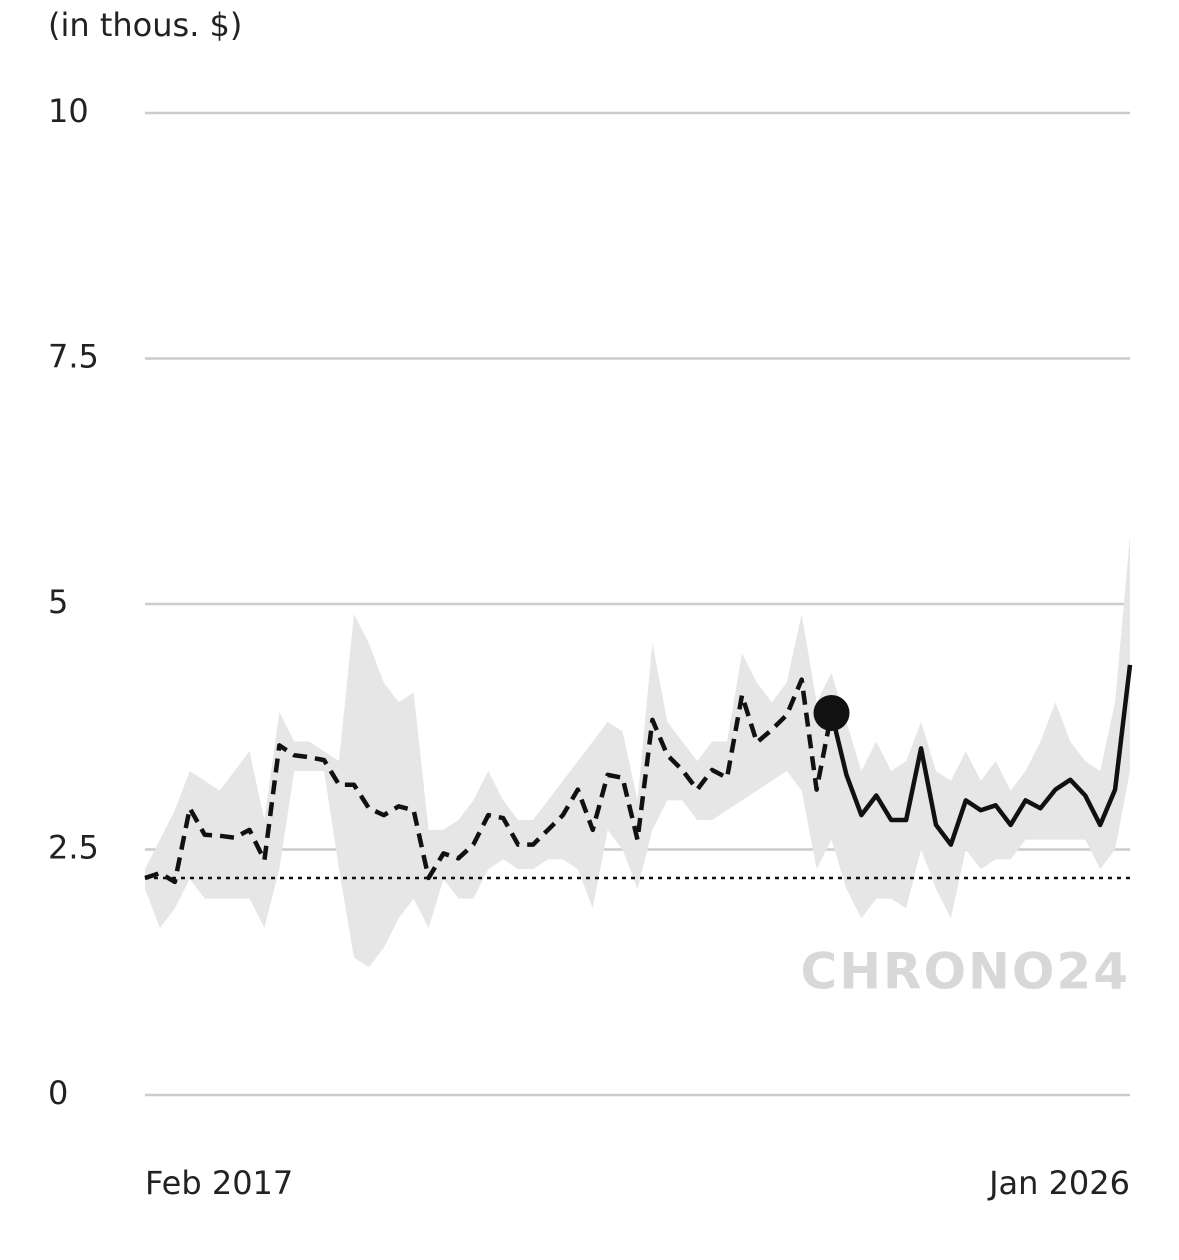  I want to click on watermark: CHRONO24, so click(965, 972).